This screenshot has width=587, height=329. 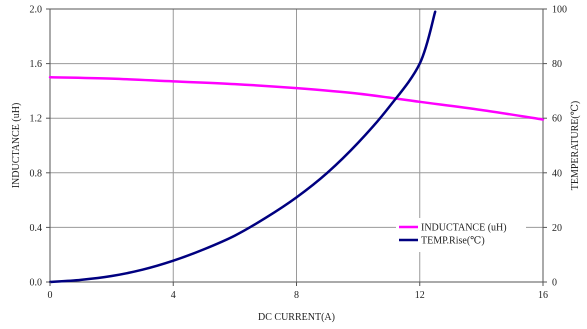 I want to click on y-left-tick-label: 1.6, so click(x=36, y=64).